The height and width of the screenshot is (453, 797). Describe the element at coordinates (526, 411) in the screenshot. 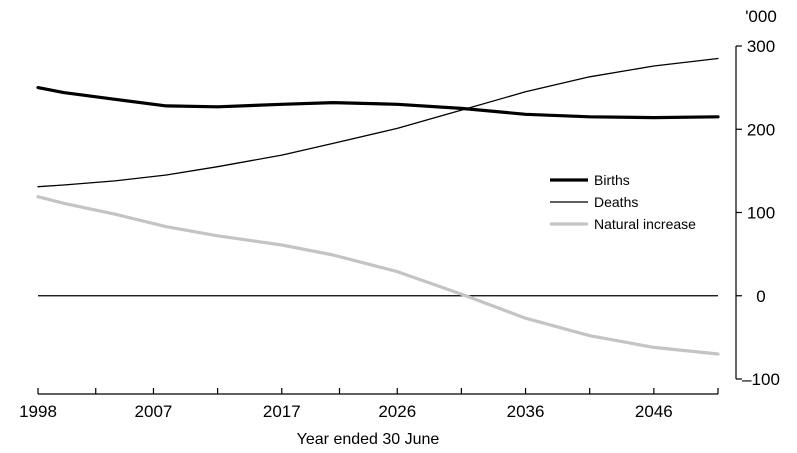

I see `x-tick-label: 2036` at that location.